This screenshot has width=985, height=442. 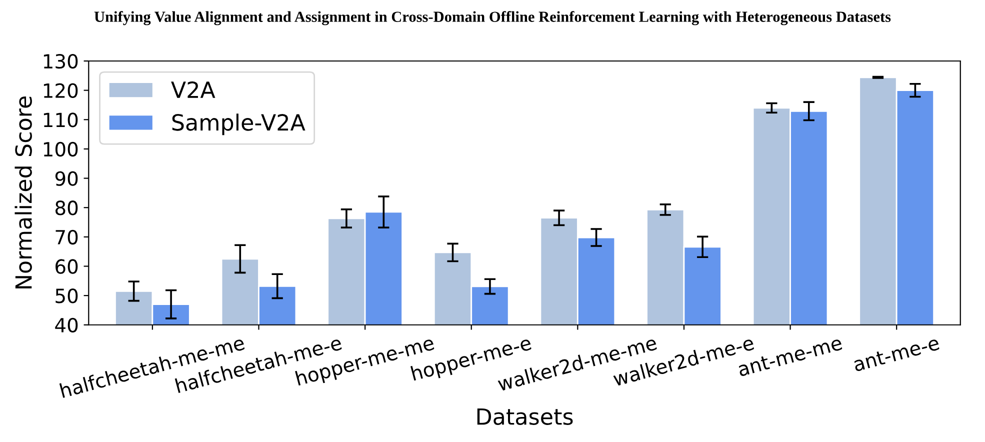 I want to click on y-tick-label: 70, so click(x=67, y=237).